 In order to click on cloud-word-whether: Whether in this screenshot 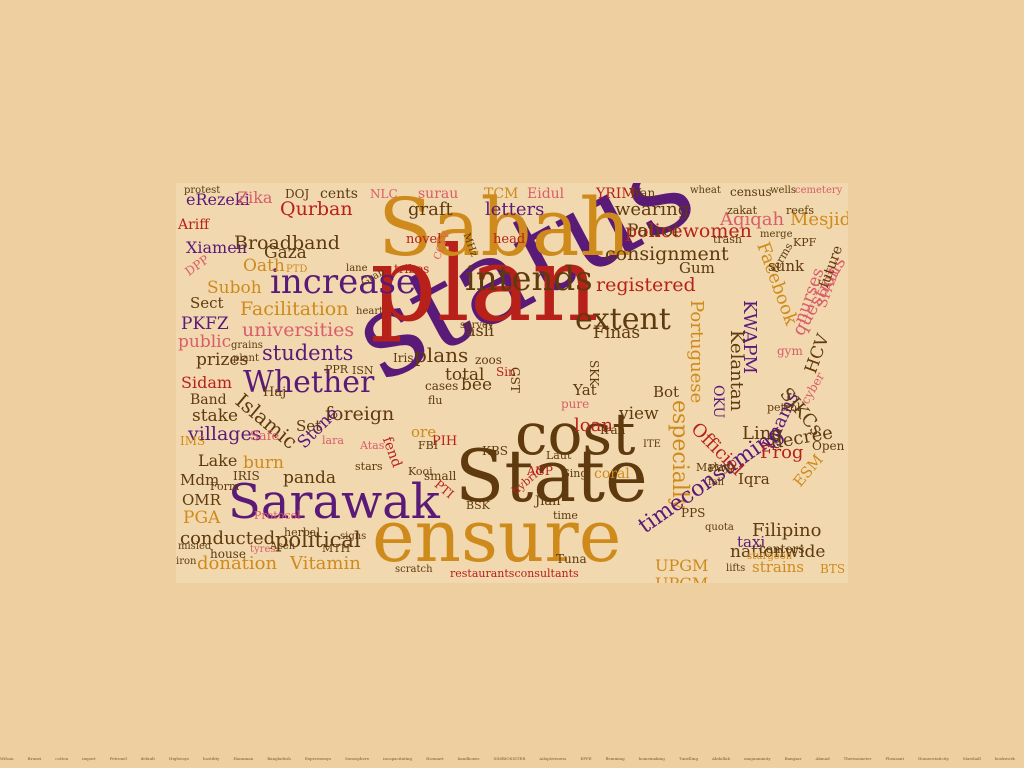, I will do `click(309, 382)`.